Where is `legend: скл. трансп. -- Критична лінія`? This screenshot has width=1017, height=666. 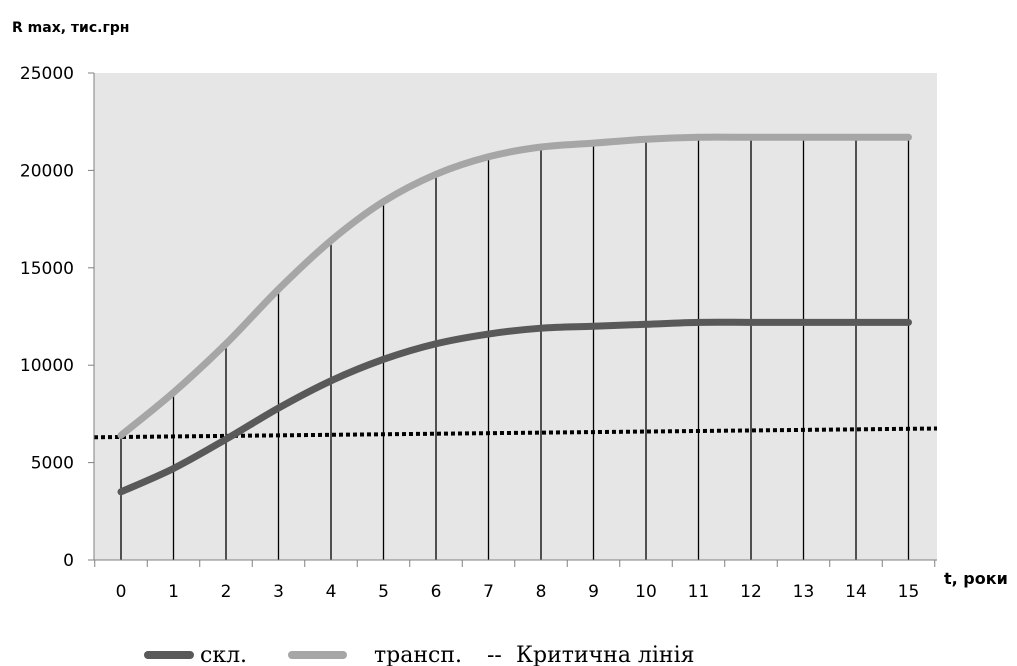 legend: скл. трансп. -- Критична лінія is located at coordinates (419, 654).